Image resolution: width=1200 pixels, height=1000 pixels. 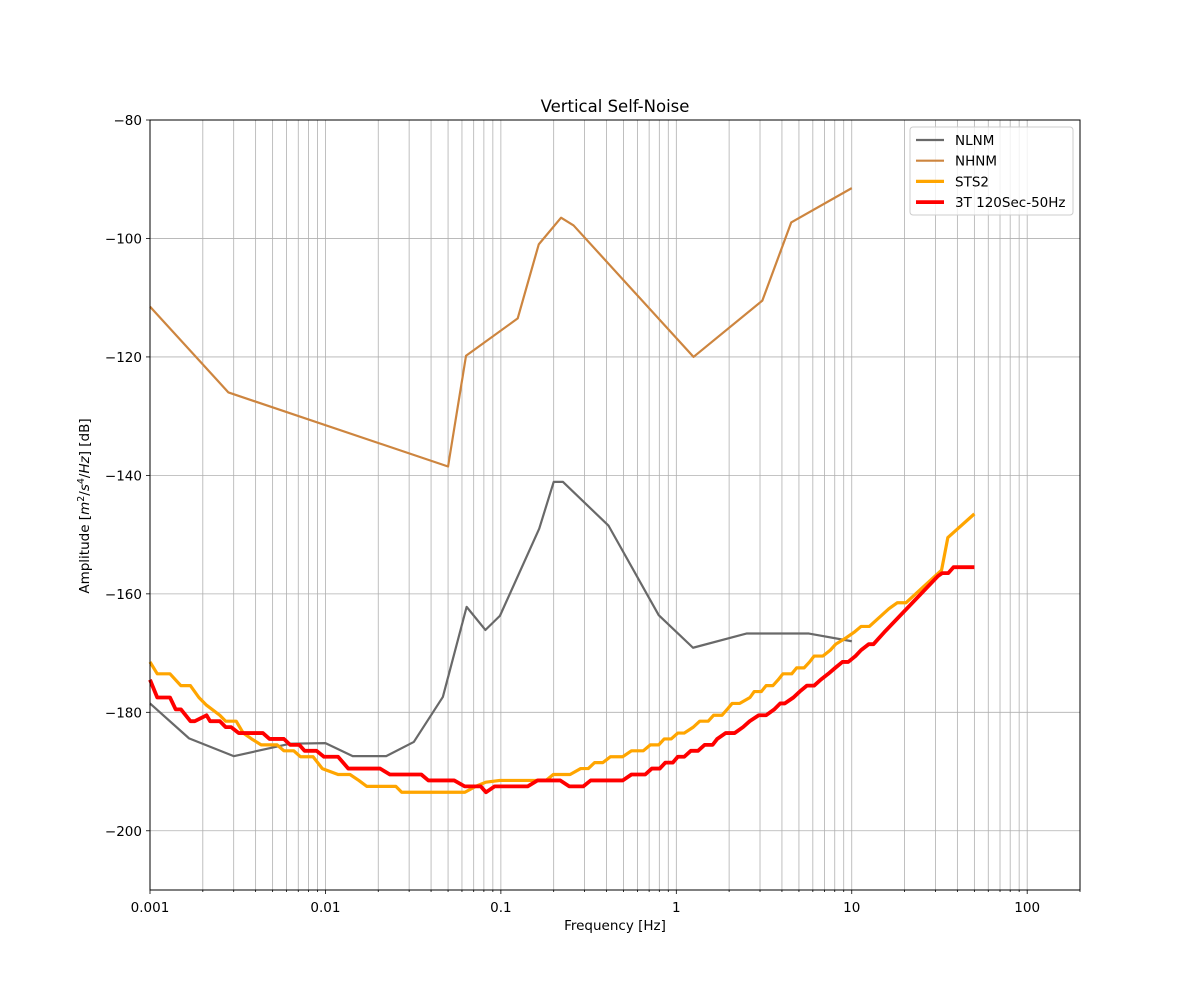 I want to click on legend-label: STS2, so click(x=972, y=182).